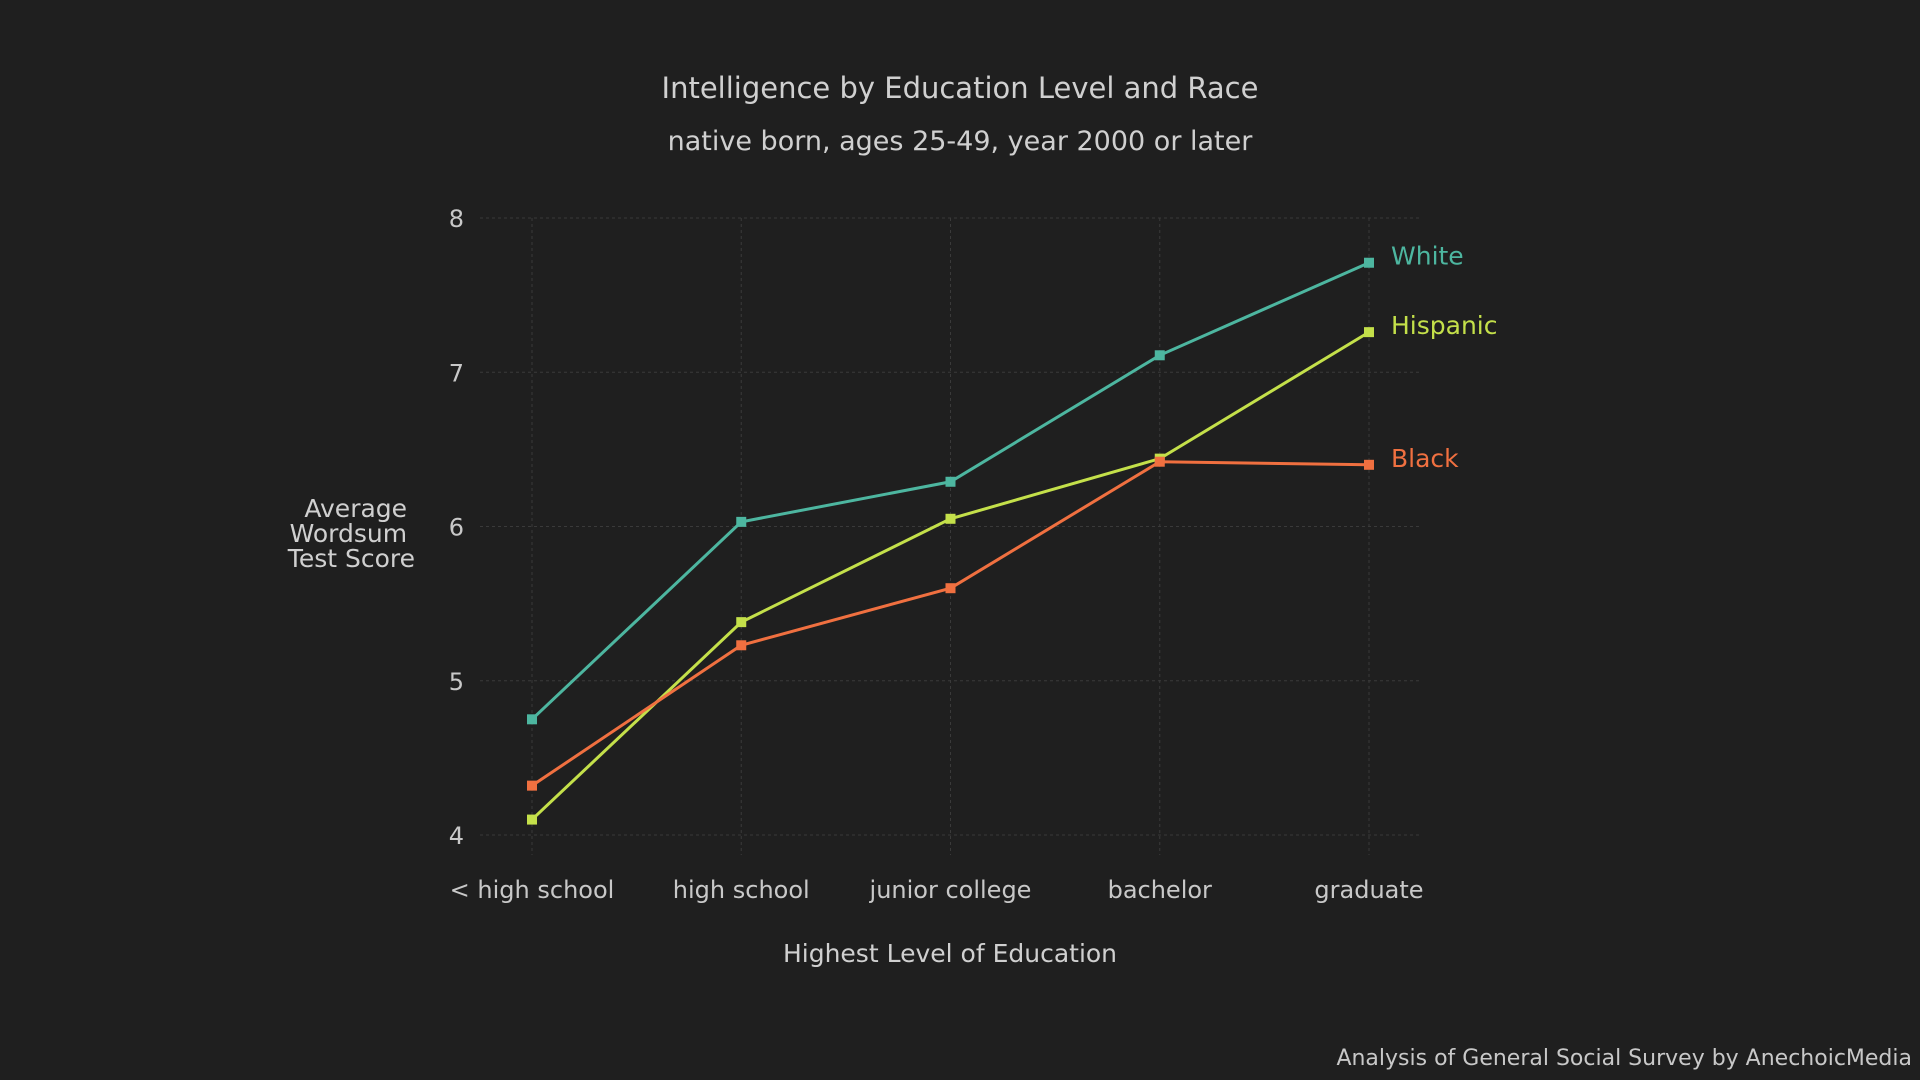  I want to click on x-tick-label: junior college, so click(950, 890).